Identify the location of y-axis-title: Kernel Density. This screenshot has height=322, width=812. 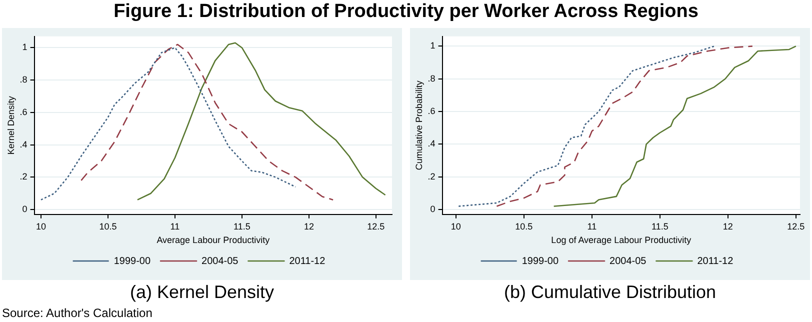
(11, 125).